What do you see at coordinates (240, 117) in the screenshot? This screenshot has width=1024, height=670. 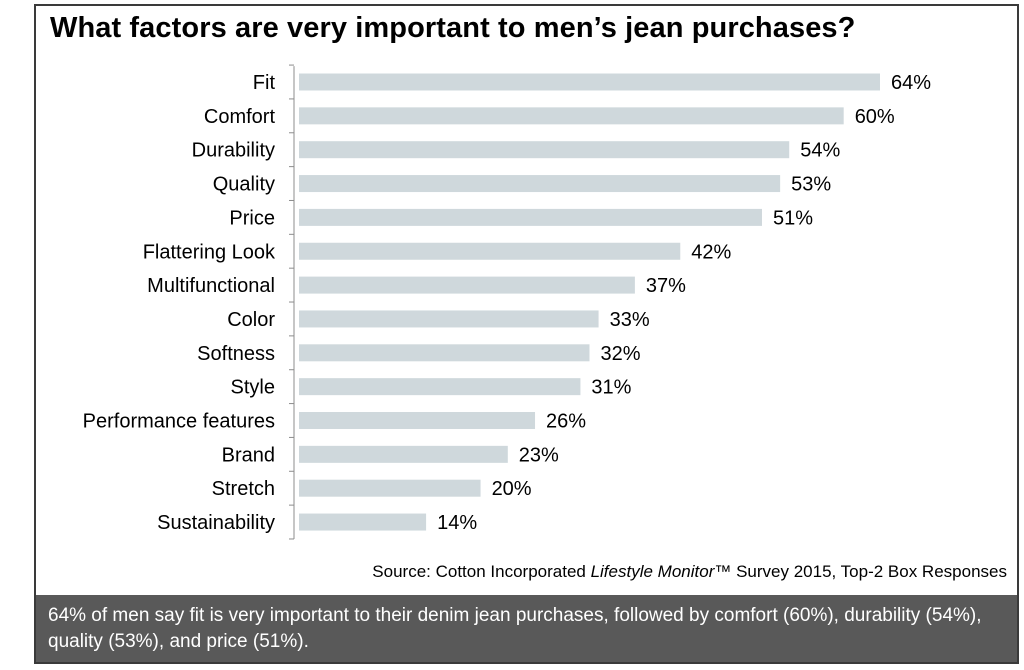 I see `category-label: Comfort` at bounding box center [240, 117].